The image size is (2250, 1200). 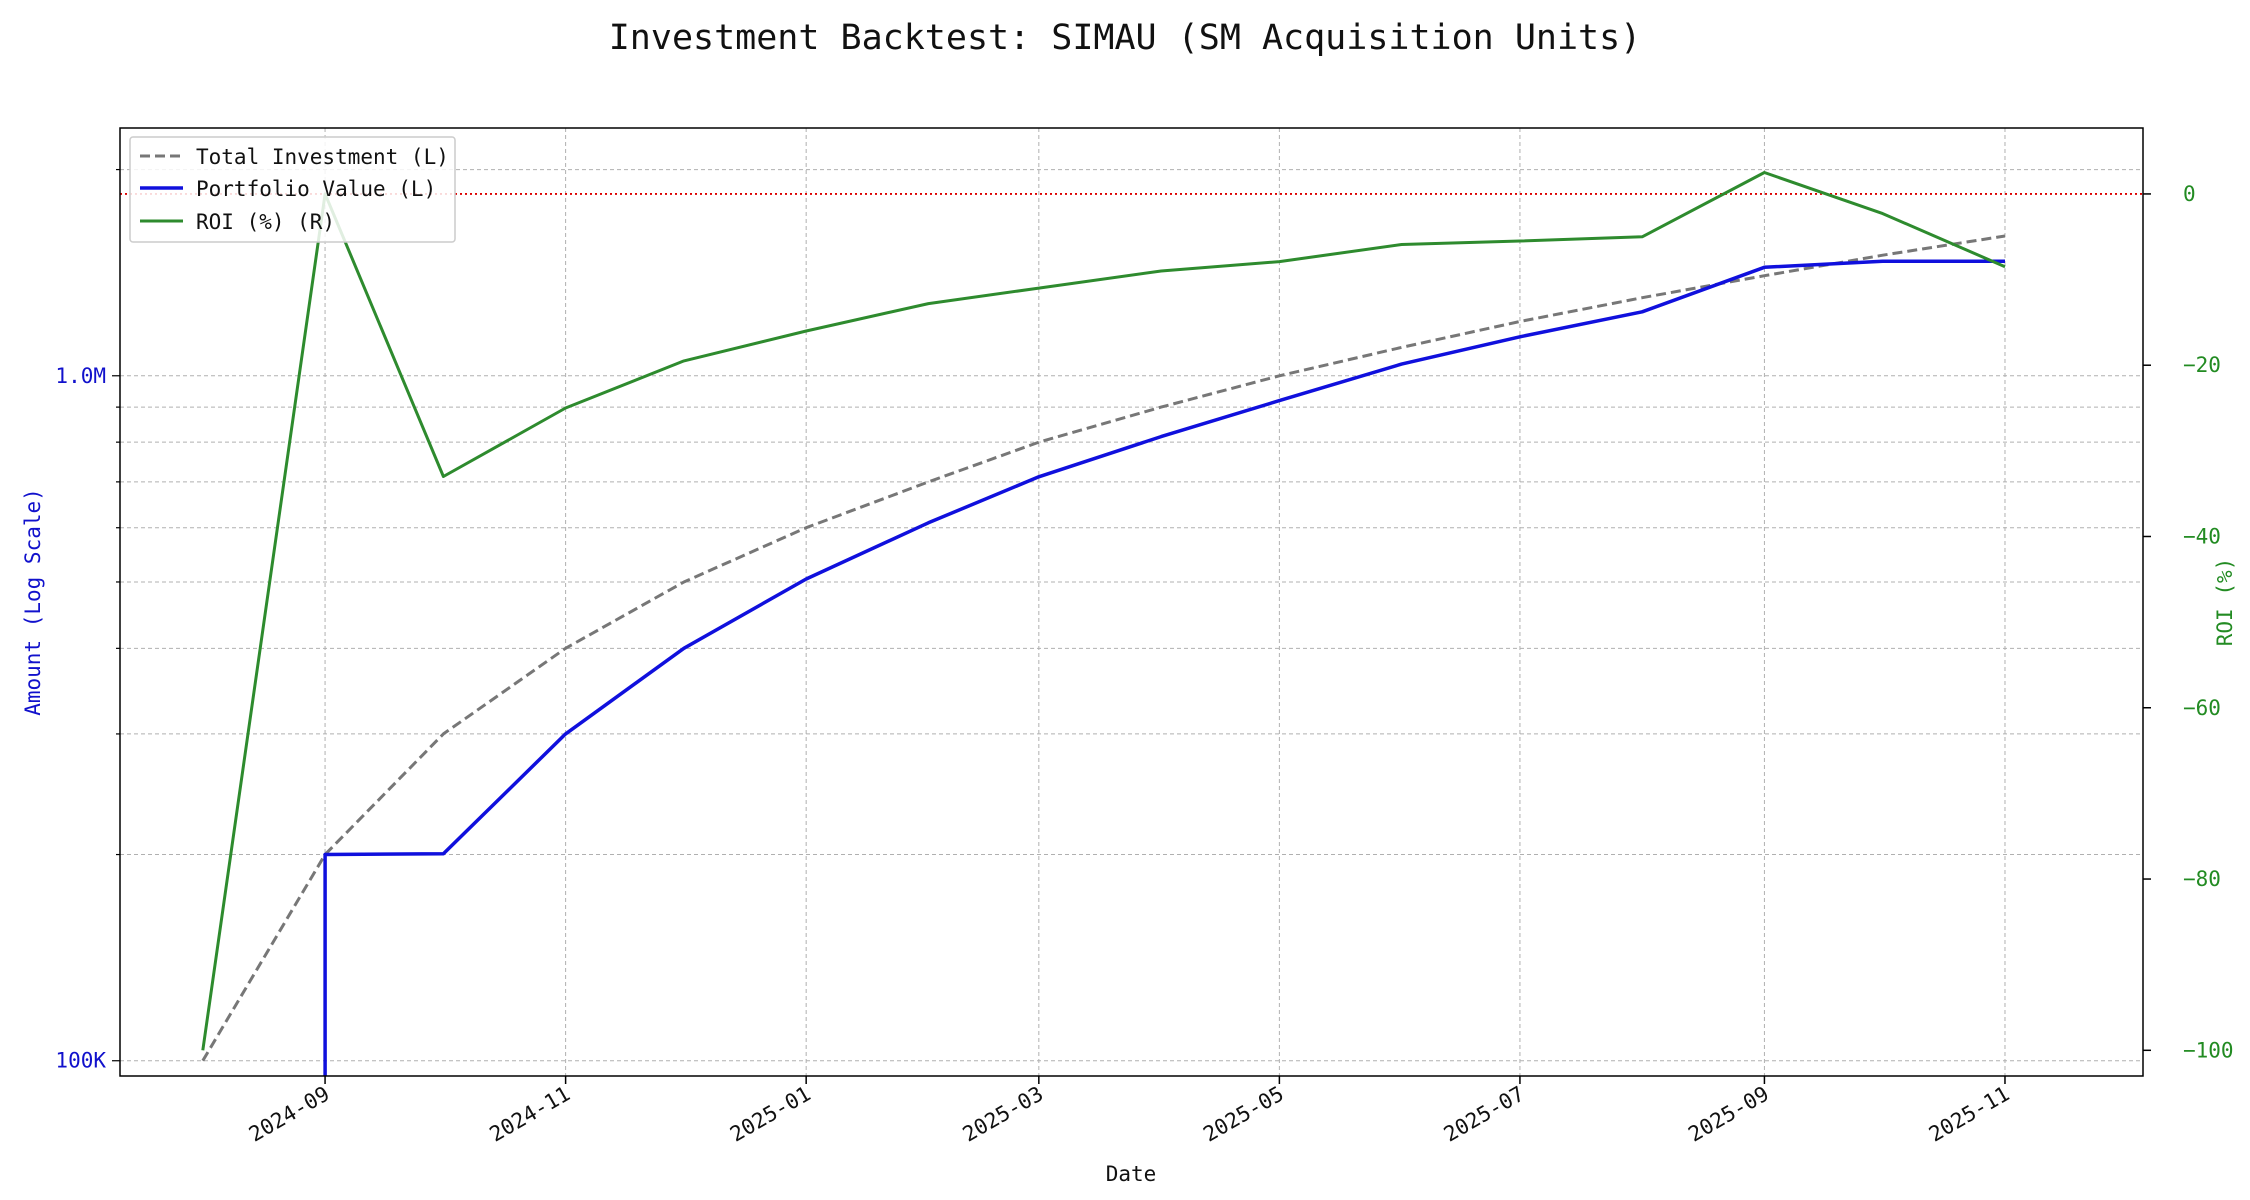 What do you see at coordinates (316, 189) in the screenshot?
I see `legend-label-portfolio-value: Portfolio Value (L)` at bounding box center [316, 189].